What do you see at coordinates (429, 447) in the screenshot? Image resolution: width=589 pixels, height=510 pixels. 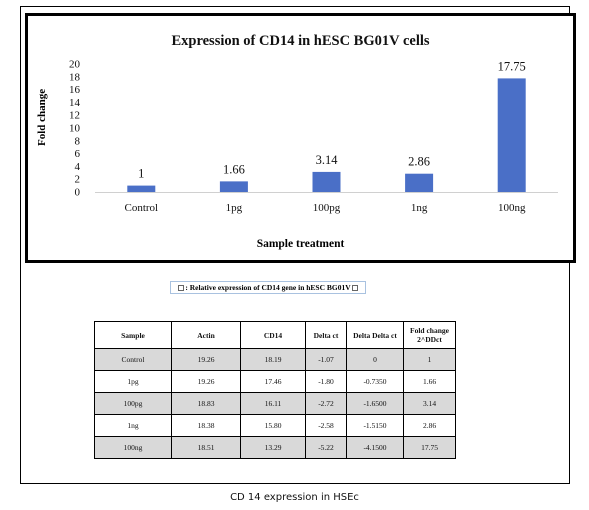 I see `table-cell: 17.75` at bounding box center [429, 447].